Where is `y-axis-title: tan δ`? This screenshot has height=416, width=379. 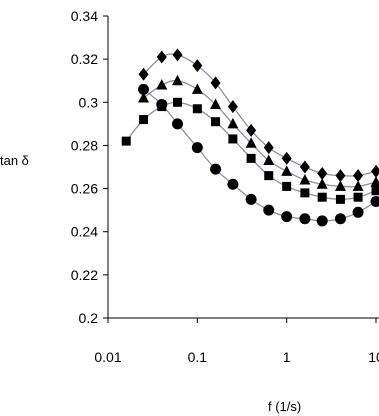 y-axis-title: tan δ is located at coordinates (14, 160).